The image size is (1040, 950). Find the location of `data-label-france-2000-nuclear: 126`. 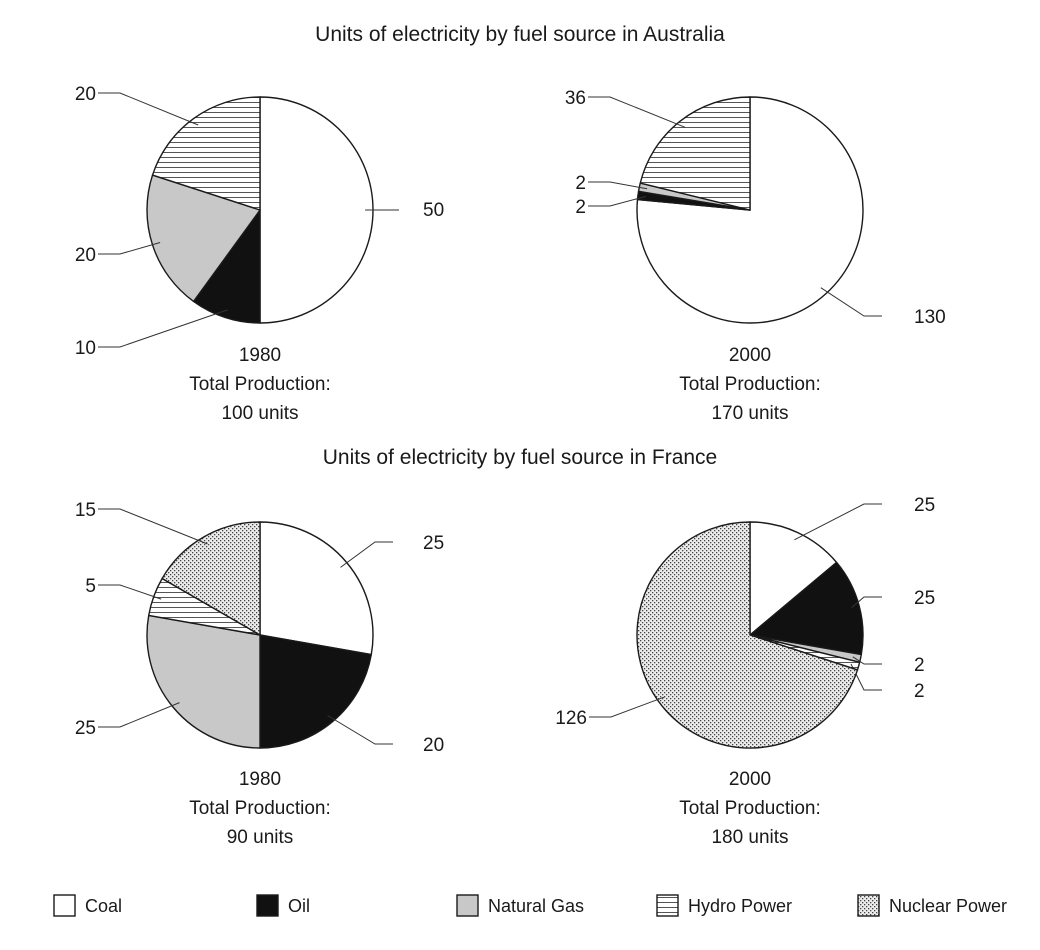

data-label-france-2000-nuclear: 126 is located at coordinates (571, 718).